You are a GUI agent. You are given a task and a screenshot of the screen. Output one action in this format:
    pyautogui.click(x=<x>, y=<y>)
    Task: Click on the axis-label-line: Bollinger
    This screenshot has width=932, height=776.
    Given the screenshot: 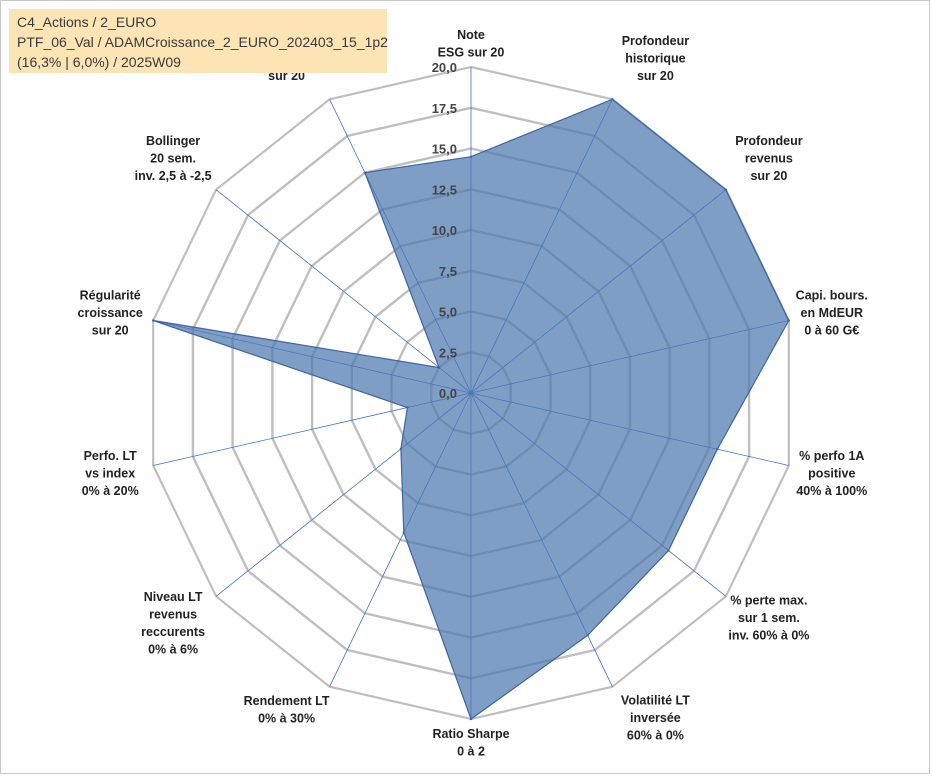 What is the action you would take?
    pyautogui.click(x=173, y=141)
    